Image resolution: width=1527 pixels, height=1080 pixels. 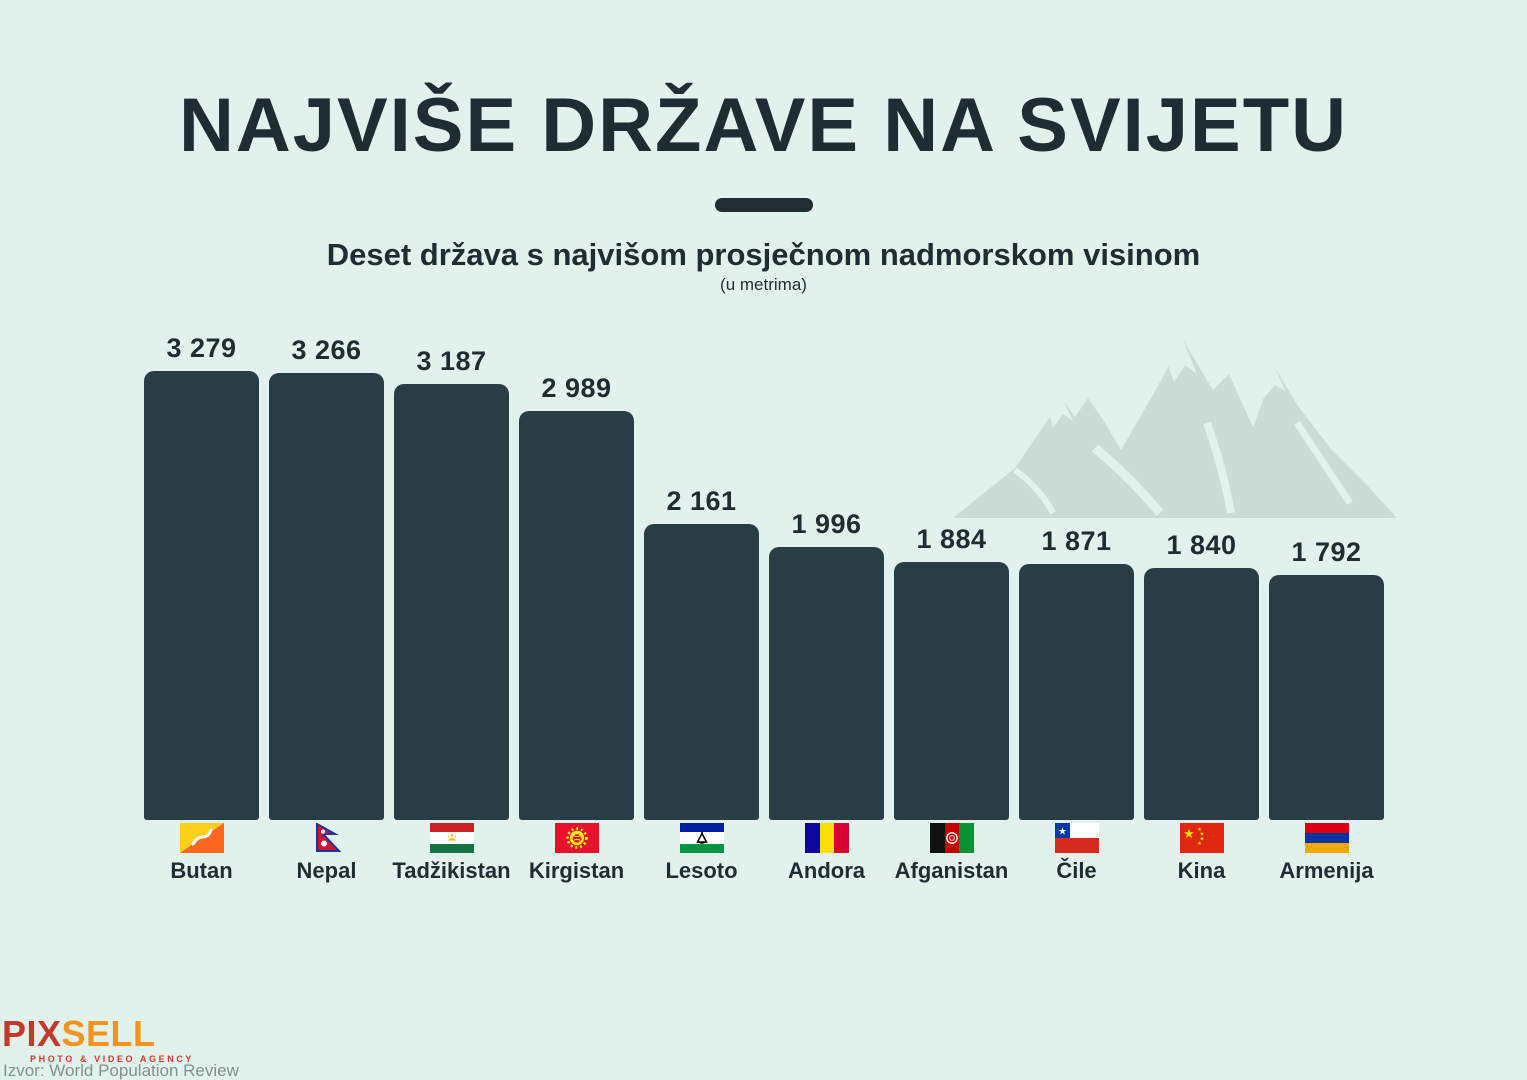 I want to click on bar-column: 1 792 Armenija, so click(x=1326, y=602).